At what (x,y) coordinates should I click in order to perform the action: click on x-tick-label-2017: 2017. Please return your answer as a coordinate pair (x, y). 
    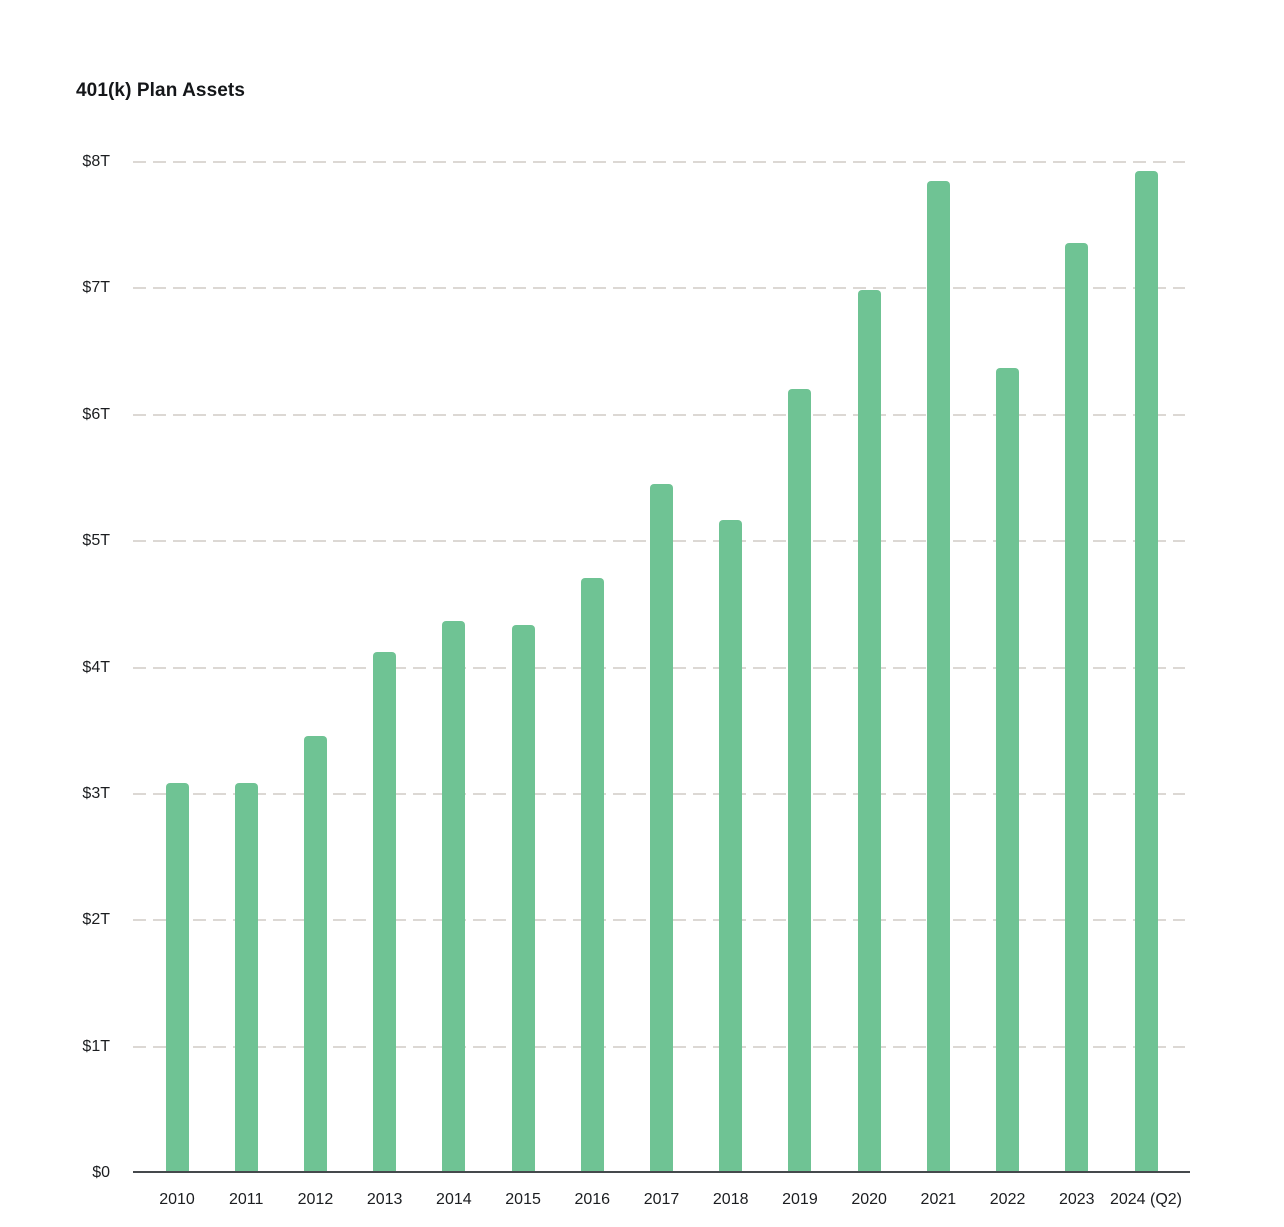
    Looking at the image, I should click on (661, 1199).